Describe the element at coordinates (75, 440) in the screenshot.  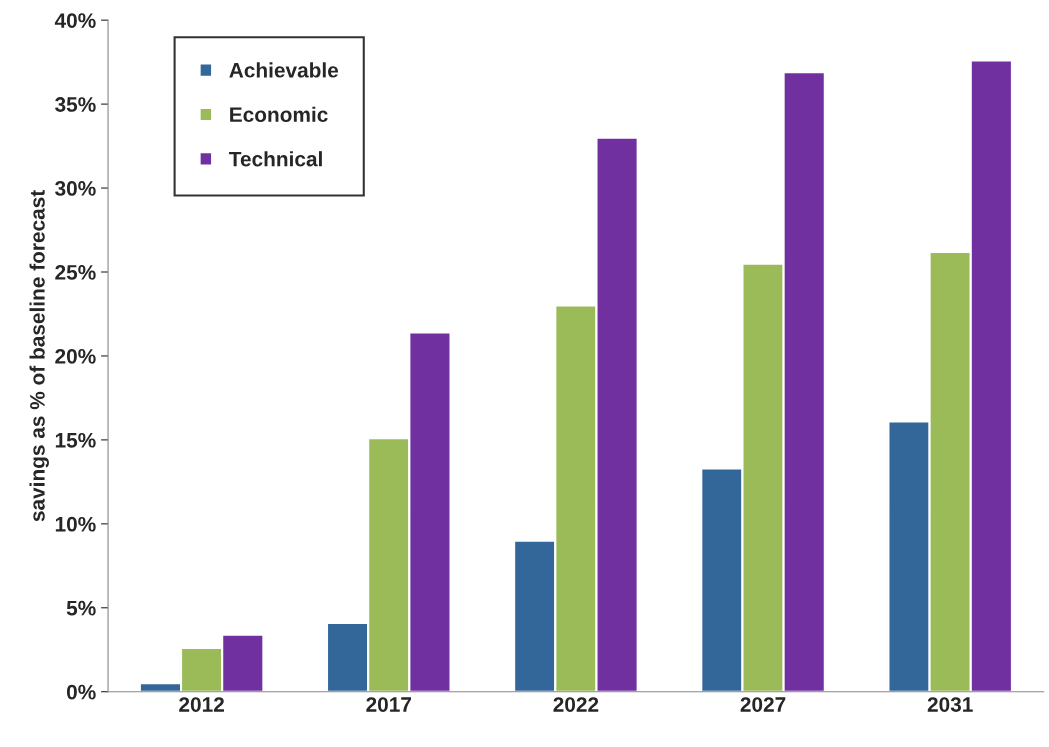
I see `y-tick-label: 15%` at that location.